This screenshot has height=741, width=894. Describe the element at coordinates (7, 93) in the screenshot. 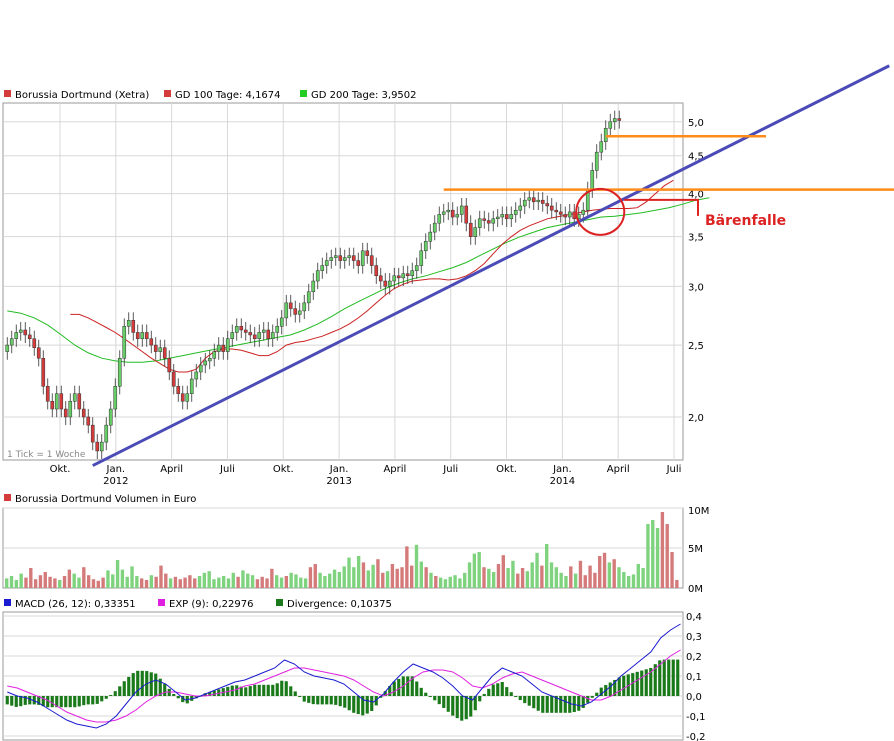

I see `legend-swatch-price` at that location.